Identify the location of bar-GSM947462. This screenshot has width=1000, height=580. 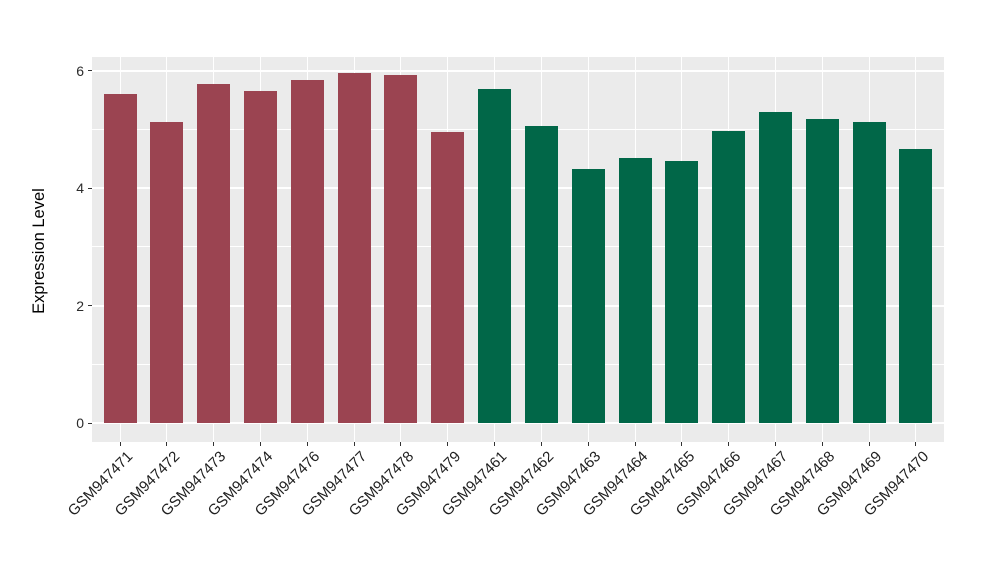
(541, 275).